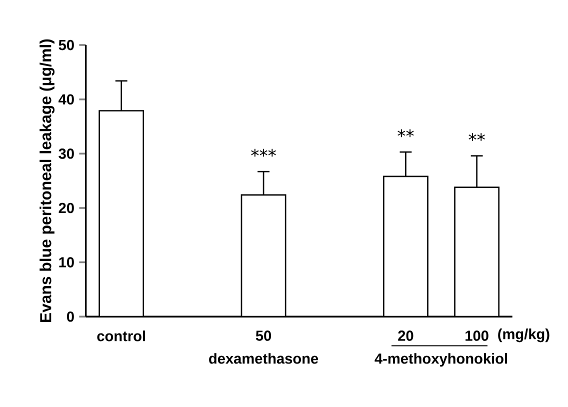  I want to click on text: (mg/kg), so click(524, 335).